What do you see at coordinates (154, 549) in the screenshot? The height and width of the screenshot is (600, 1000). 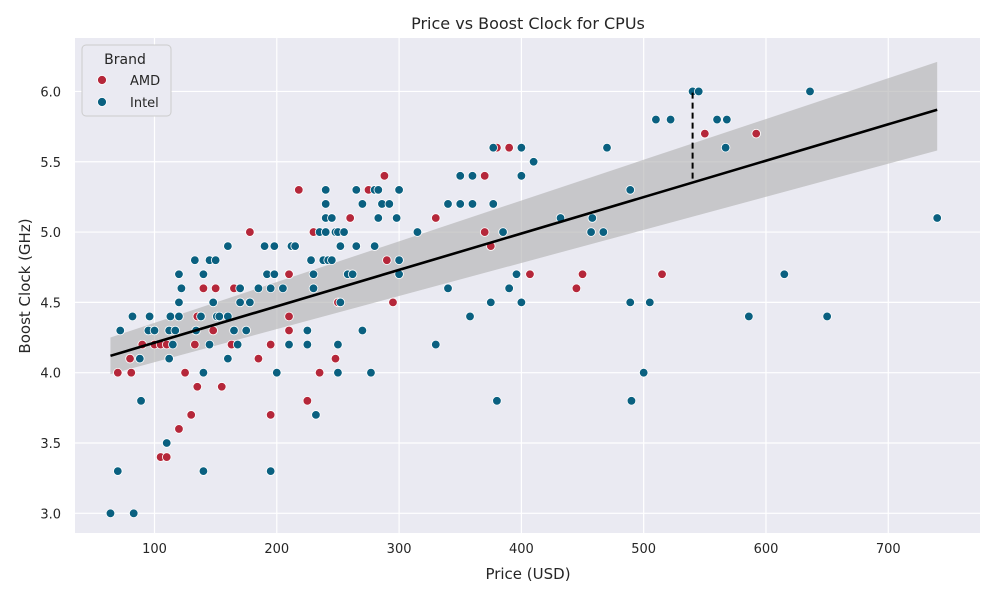 I see `x-tick-label: 100` at bounding box center [154, 549].